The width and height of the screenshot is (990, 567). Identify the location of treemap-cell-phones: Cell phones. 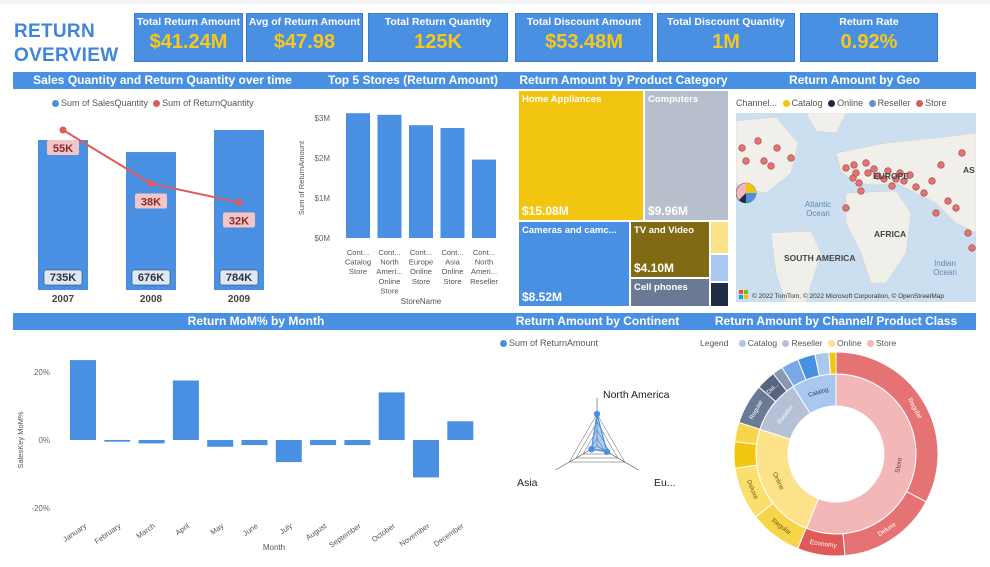
(670, 292).